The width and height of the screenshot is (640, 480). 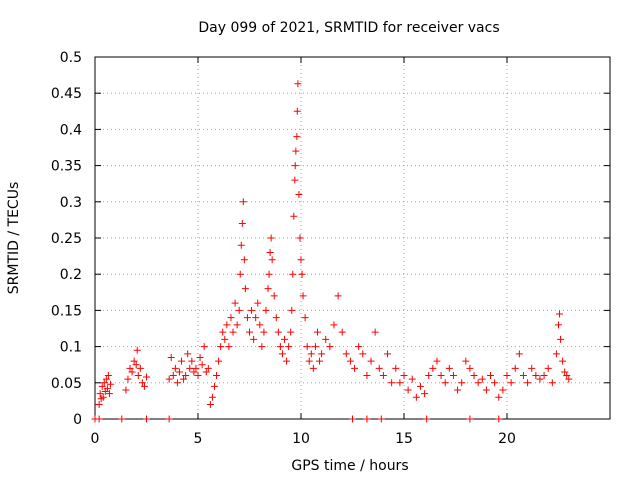 What do you see at coordinates (14, 238) in the screenshot?
I see `y-axis-label: SRMTID / TECUs` at bounding box center [14, 238].